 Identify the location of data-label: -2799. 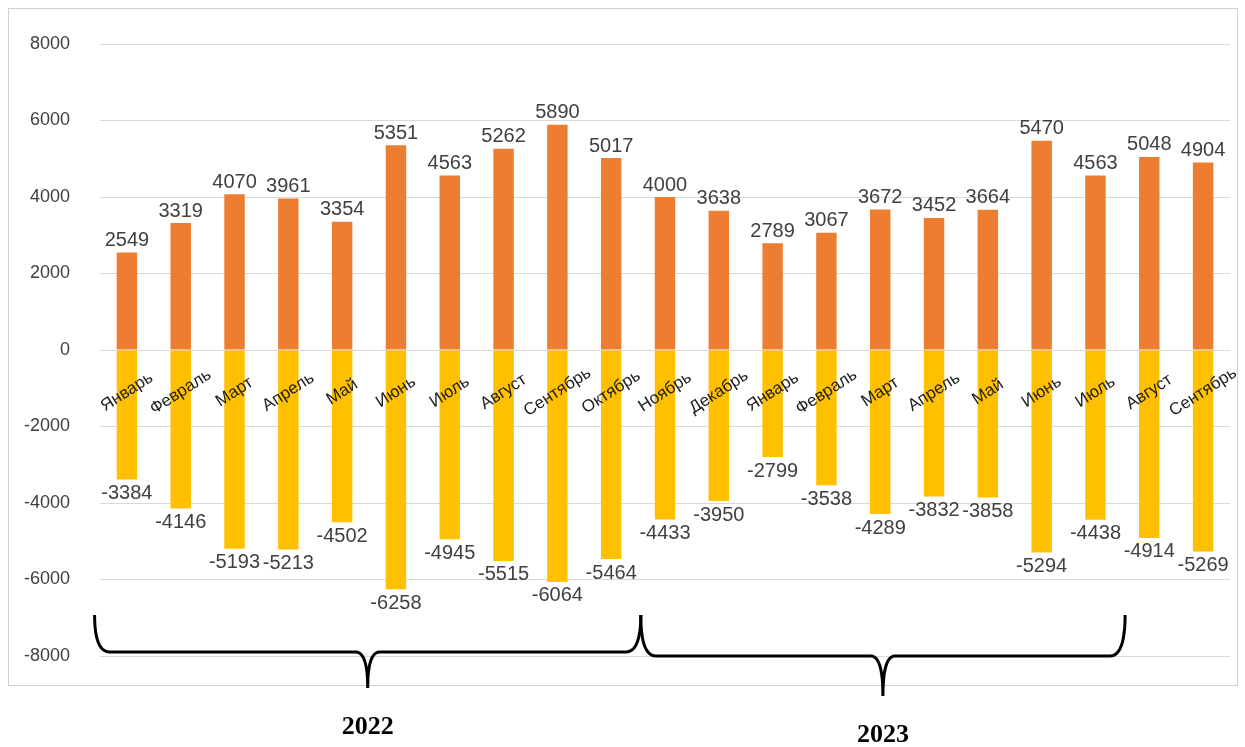
(773, 469).